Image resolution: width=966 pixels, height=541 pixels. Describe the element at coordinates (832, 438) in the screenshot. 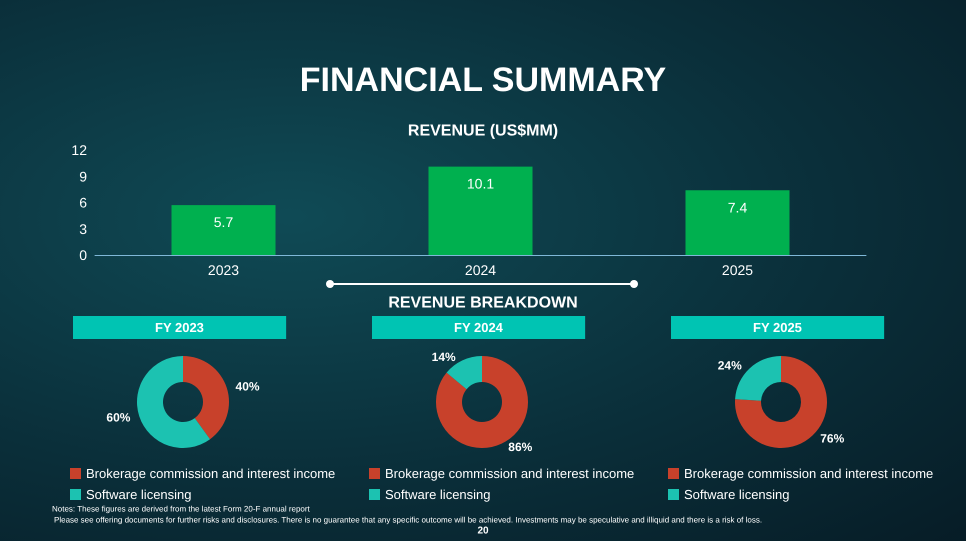

I see `data-label: 76%` at that location.